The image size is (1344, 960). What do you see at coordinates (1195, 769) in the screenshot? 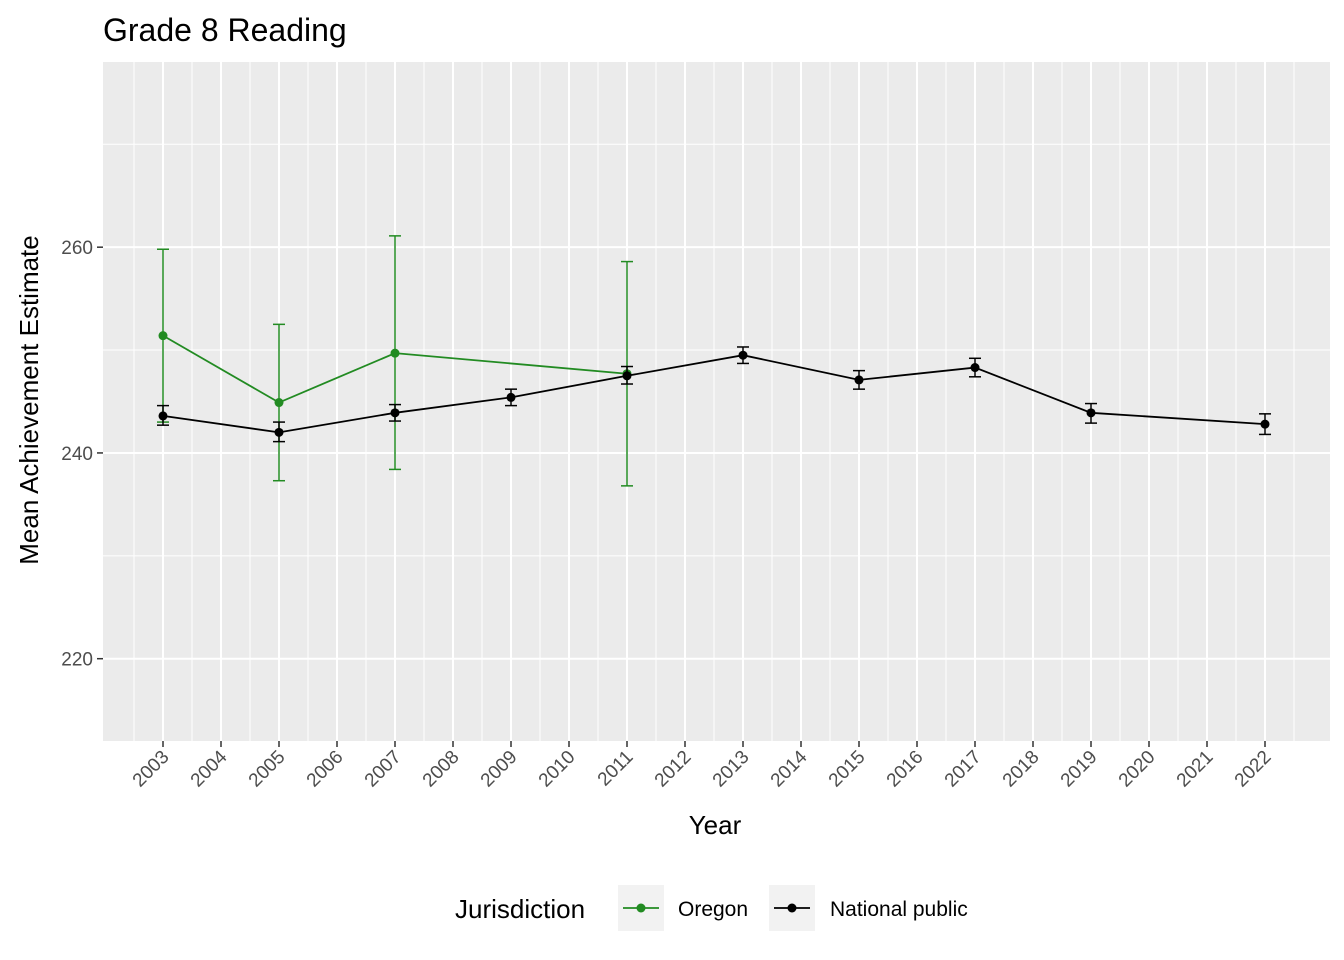
I see `x-tick-label: 2021` at bounding box center [1195, 769].